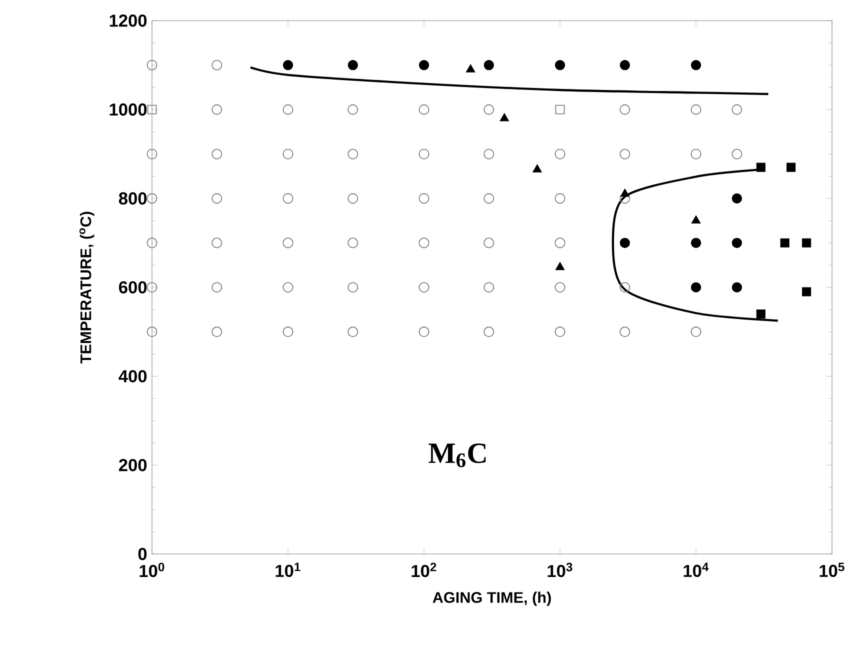 This screenshot has height=662, width=860. What do you see at coordinates (491, 599) in the screenshot?
I see `x-axis-title: AGING TIME, (h)` at bounding box center [491, 599].